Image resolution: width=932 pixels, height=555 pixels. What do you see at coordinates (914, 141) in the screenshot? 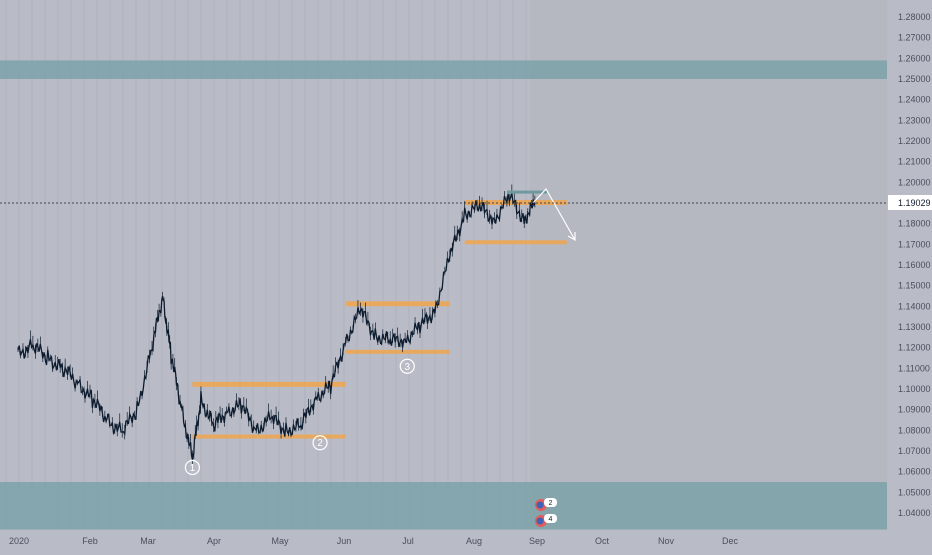
I see `y-tick-label: 1.22000` at bounding box center [914, 141].